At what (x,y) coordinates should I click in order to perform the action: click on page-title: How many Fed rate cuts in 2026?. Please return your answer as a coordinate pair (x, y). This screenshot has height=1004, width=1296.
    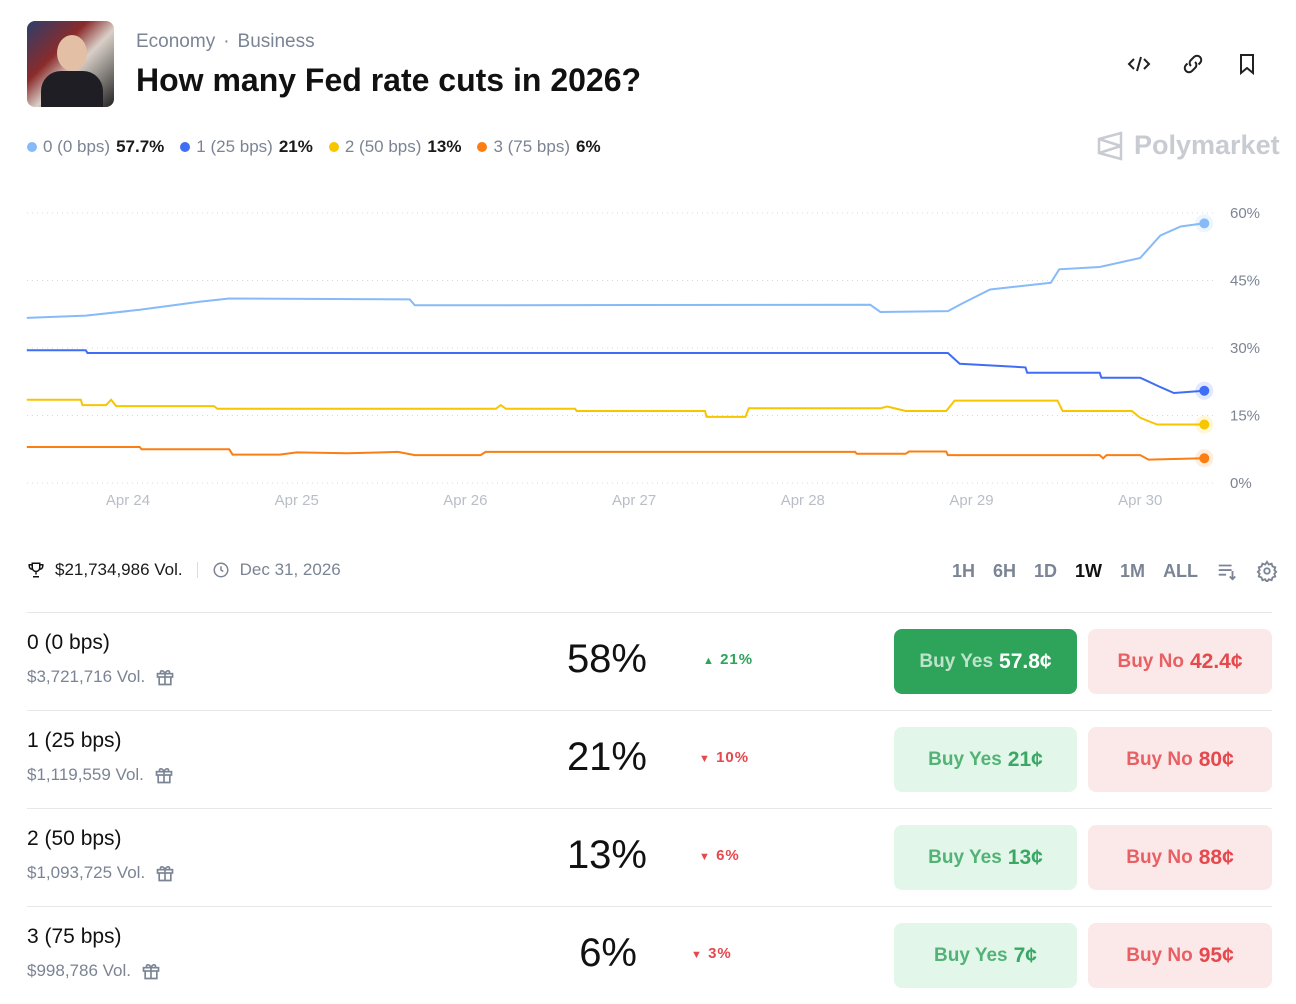
    Looking at the image, I should click on (389, 80).